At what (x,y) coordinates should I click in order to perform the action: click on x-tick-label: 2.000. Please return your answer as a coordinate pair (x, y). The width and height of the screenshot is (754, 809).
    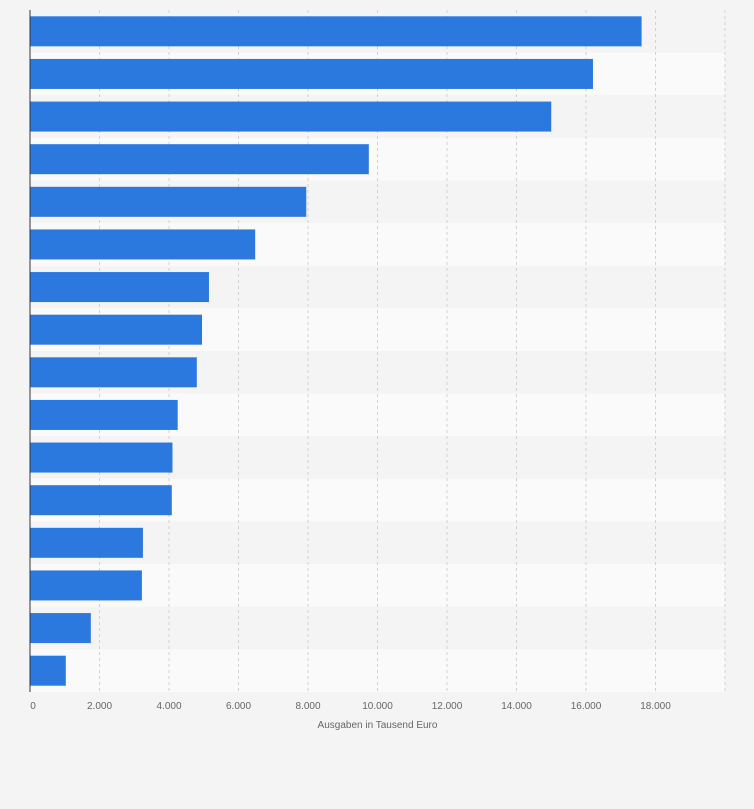
    Looking at the image, I should click on (99, 706).